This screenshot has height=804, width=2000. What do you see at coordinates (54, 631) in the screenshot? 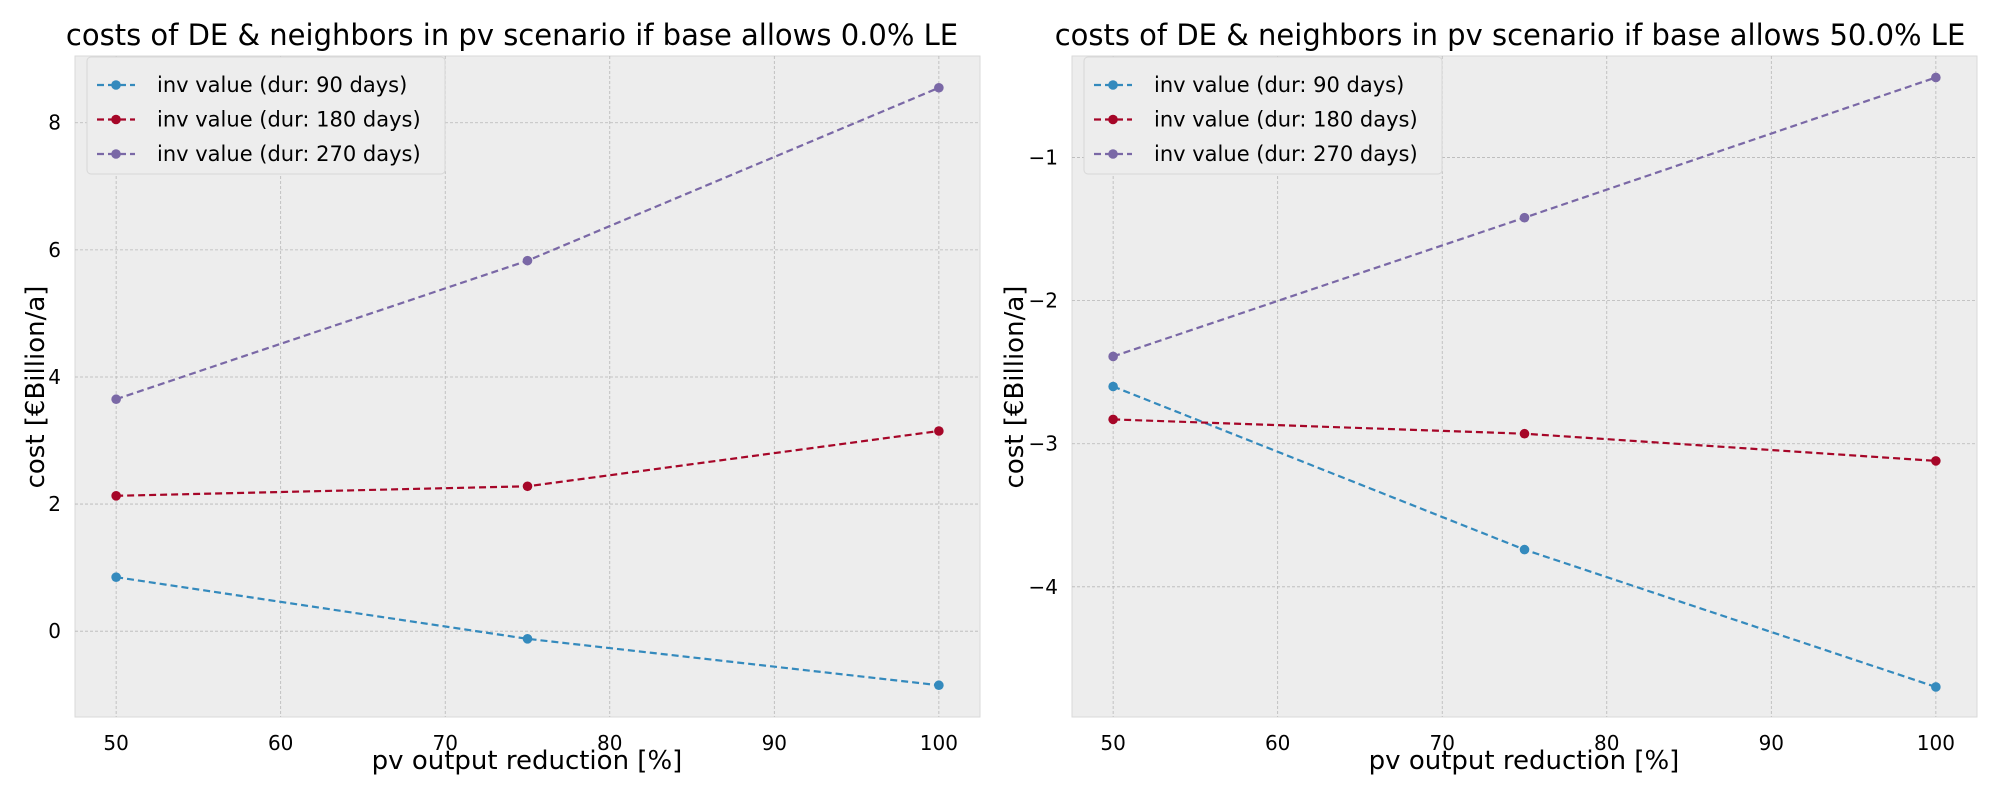
I see `y-tick-label: 0` at bounding box center [54, 631].